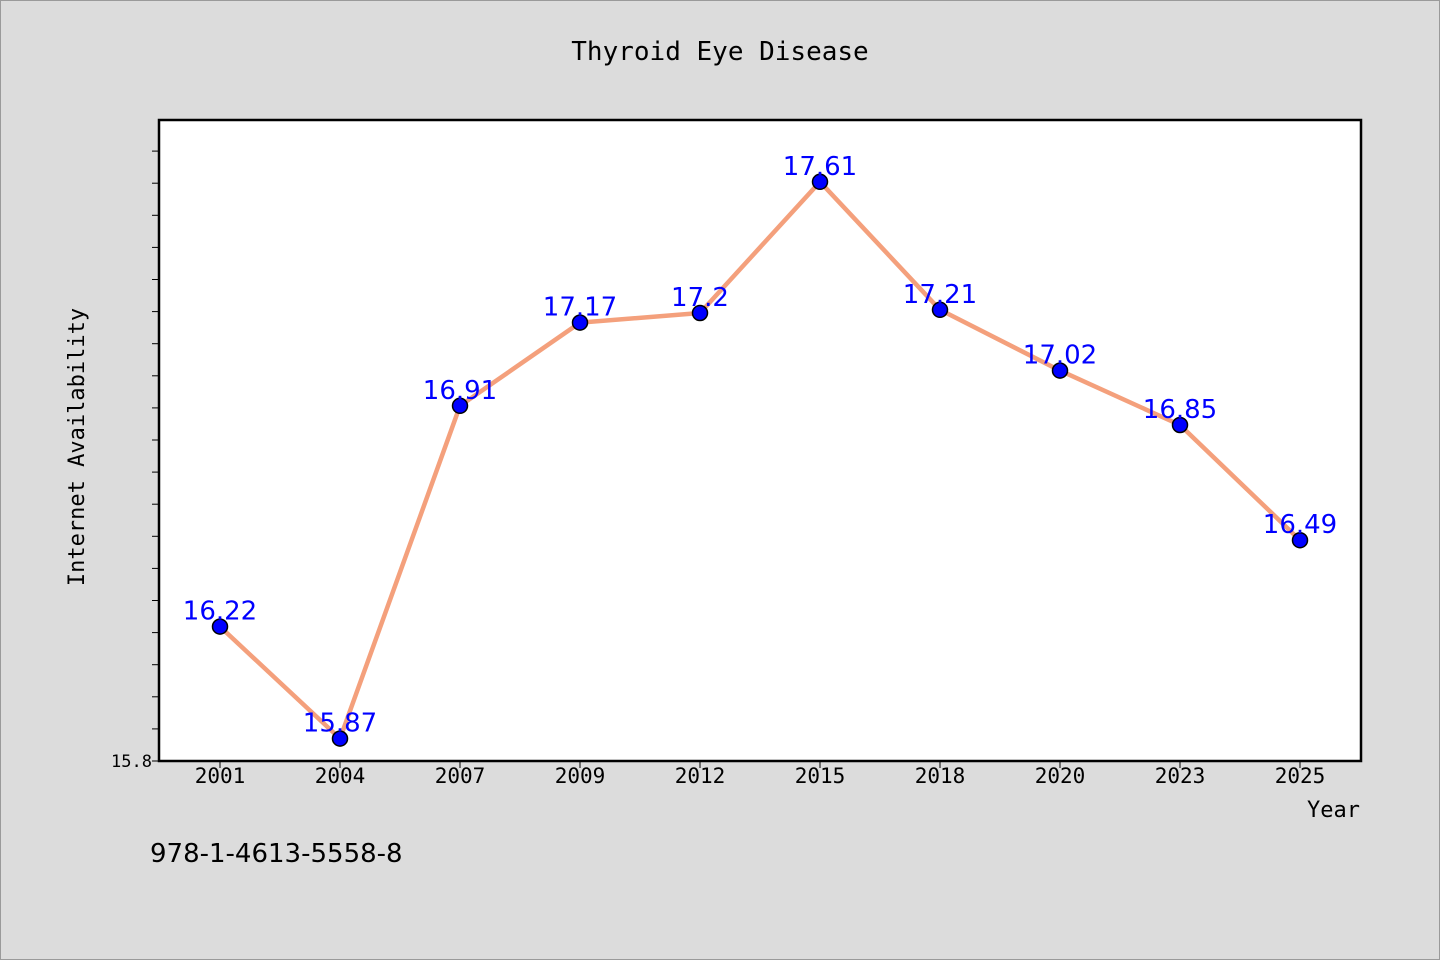 The height and width of the screenshot is (960, 1440). What do you see at coordinates (340, 724) in the screenshot?
I see `data-label: 15.87` at bounding box center [340, 724].